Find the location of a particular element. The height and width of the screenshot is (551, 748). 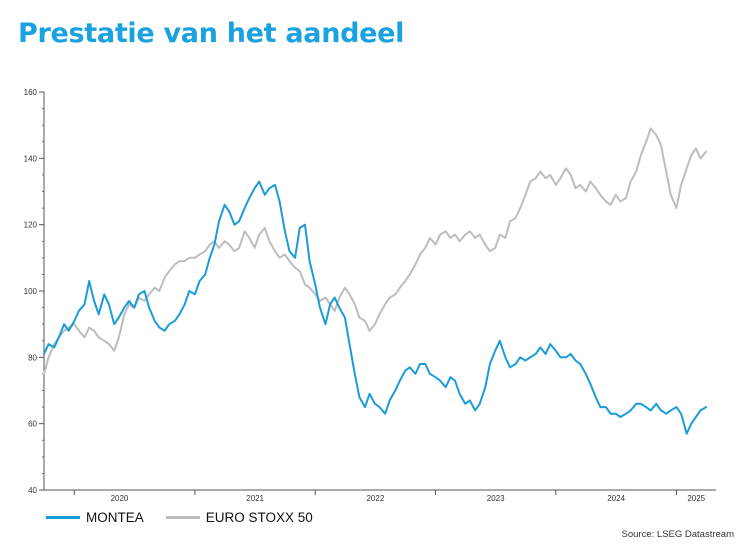

legend-item-eurostoxx: EURO STOXX 50 is located at coordinates (239, 517).